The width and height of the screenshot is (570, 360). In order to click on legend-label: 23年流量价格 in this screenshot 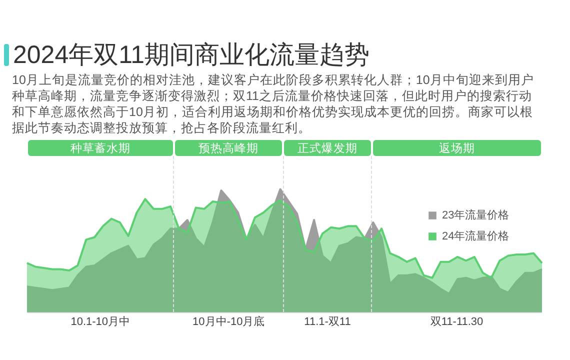, I will do `click(476, 215)`.